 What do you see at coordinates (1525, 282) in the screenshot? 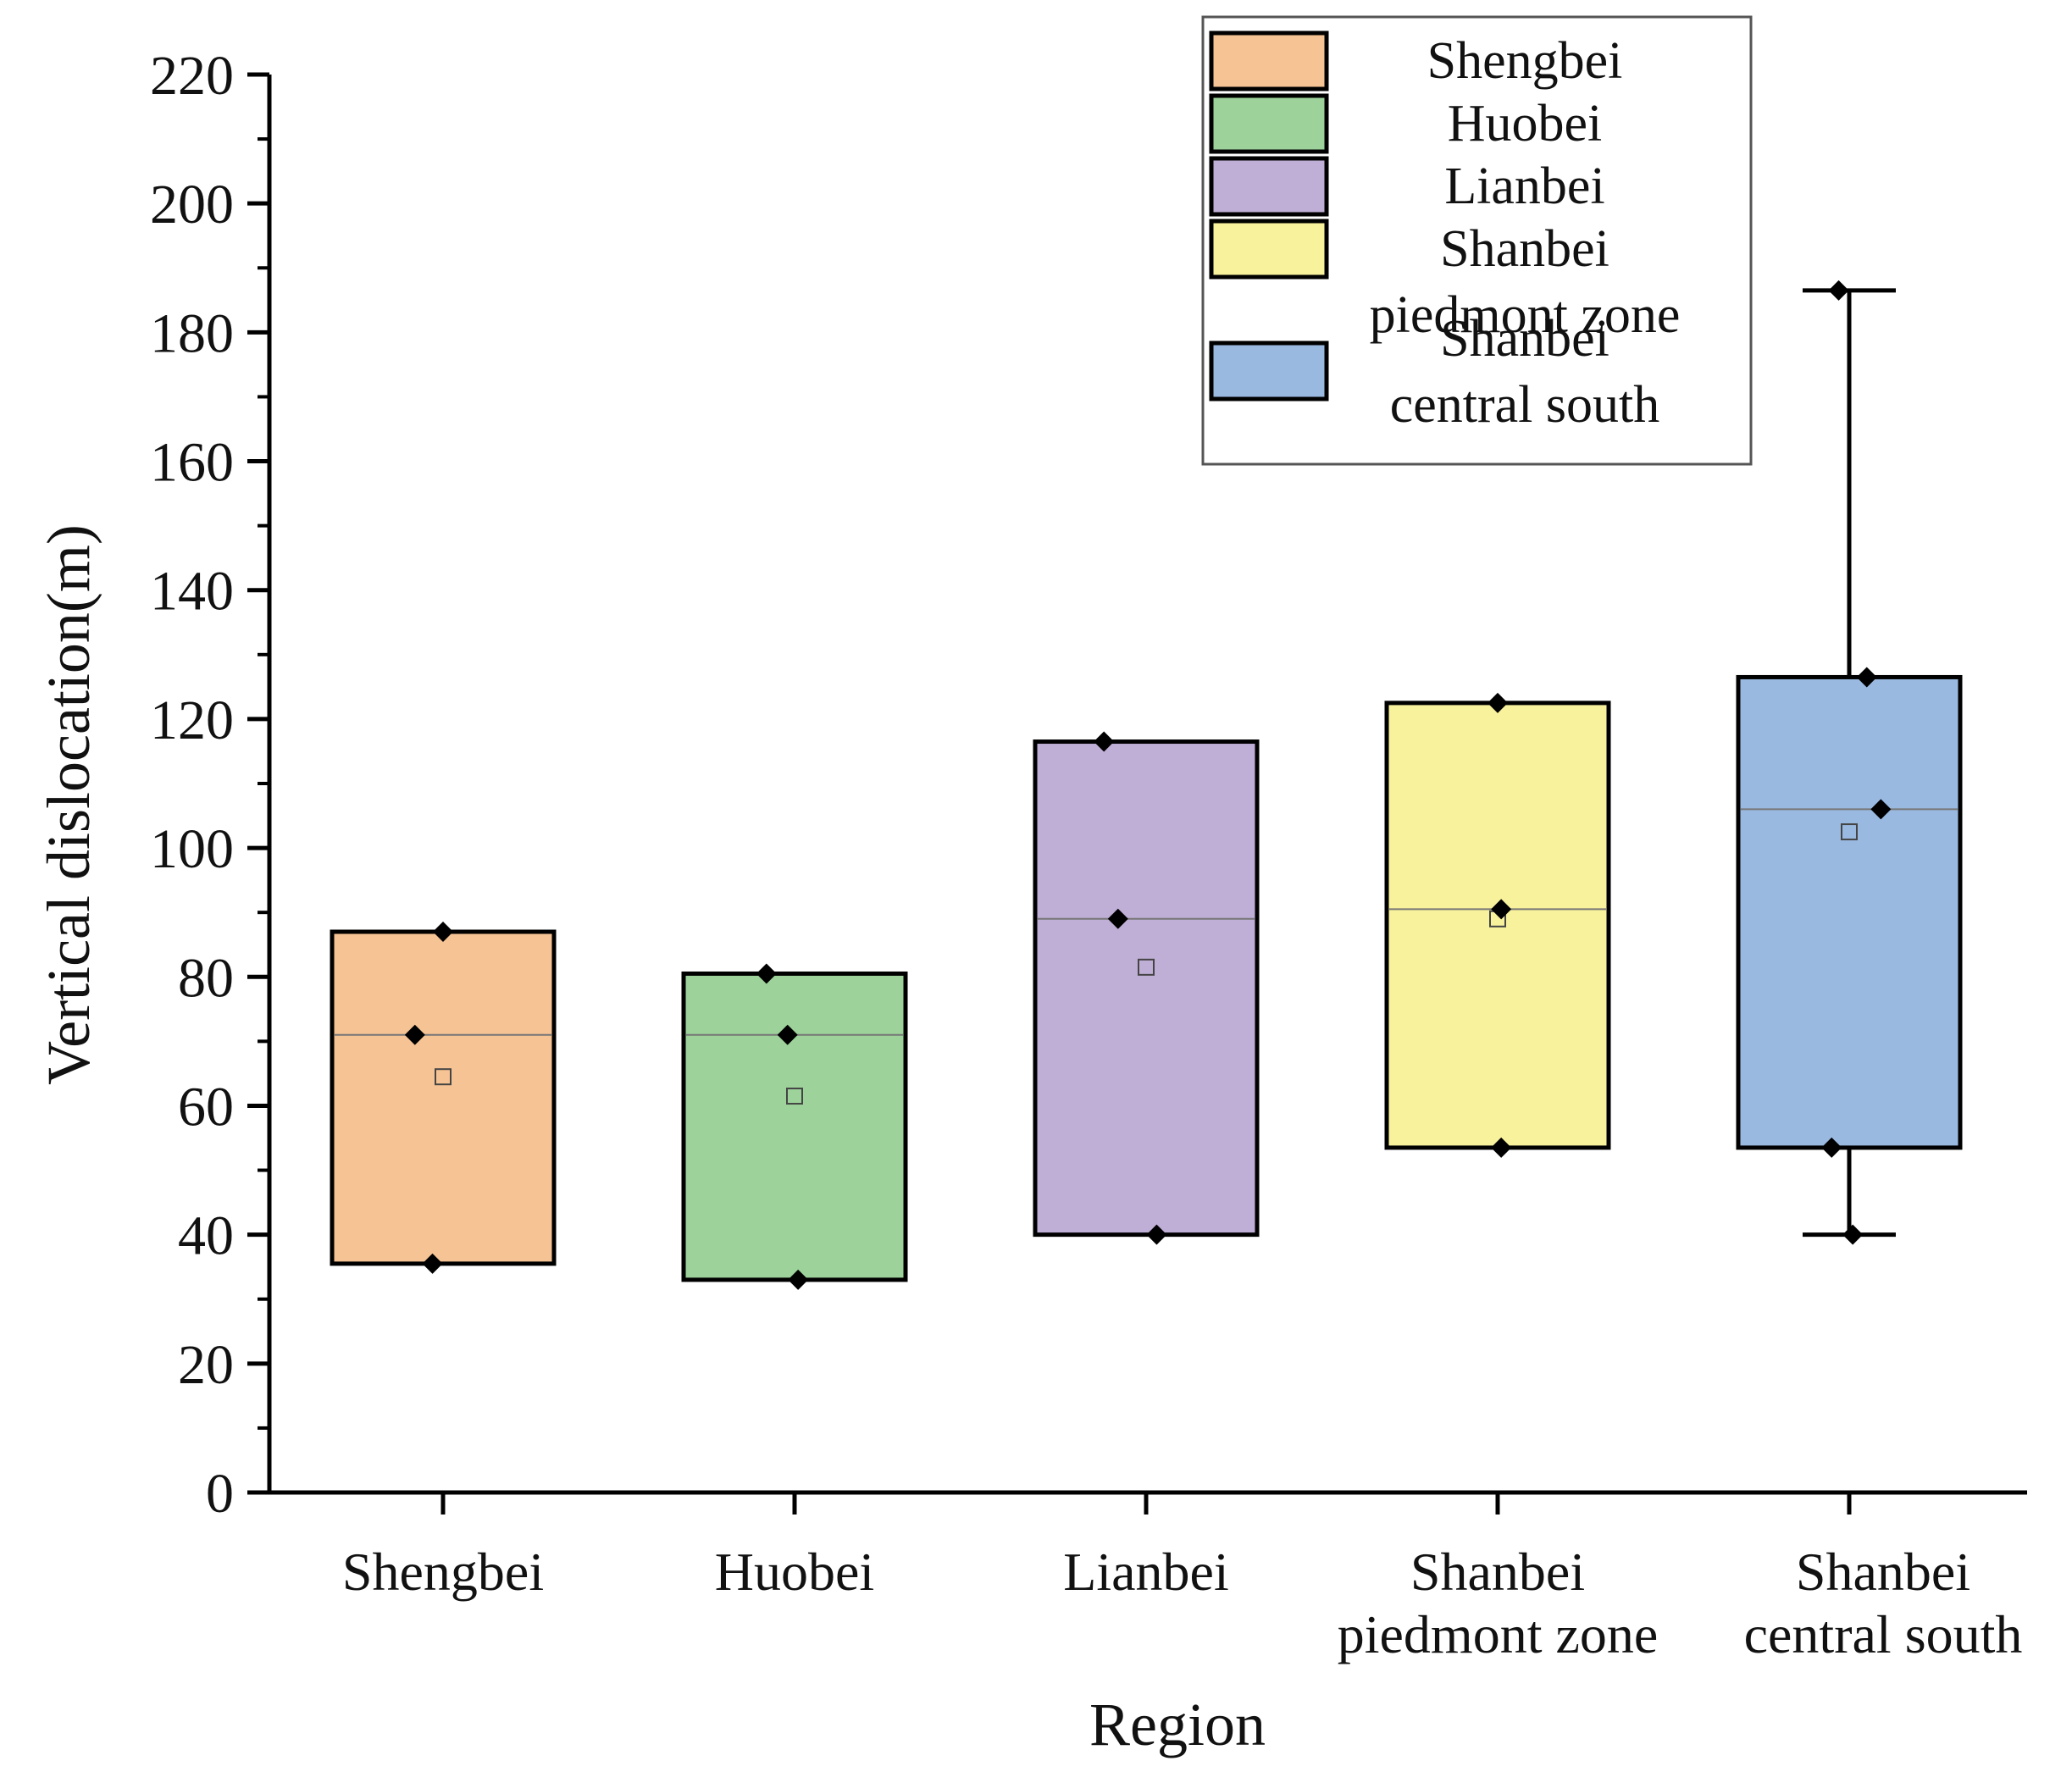
I see `legend-label: Shanbei piedmont zone` at bounding box center [1525, 282].